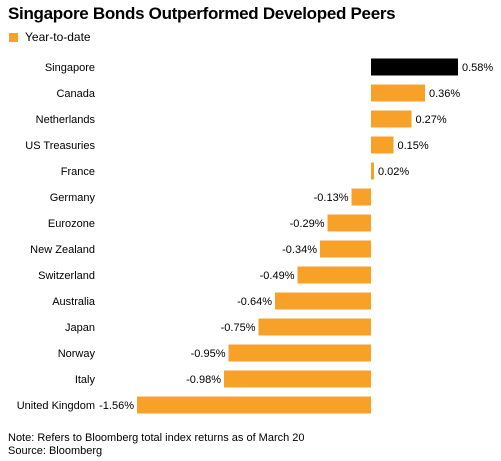 This screenshot has width=501, height=461. What do you see at coordinates (203, 380) in the screenshot?
I see `value-label-italy: -0.98%` at bounding box center [203, 380].